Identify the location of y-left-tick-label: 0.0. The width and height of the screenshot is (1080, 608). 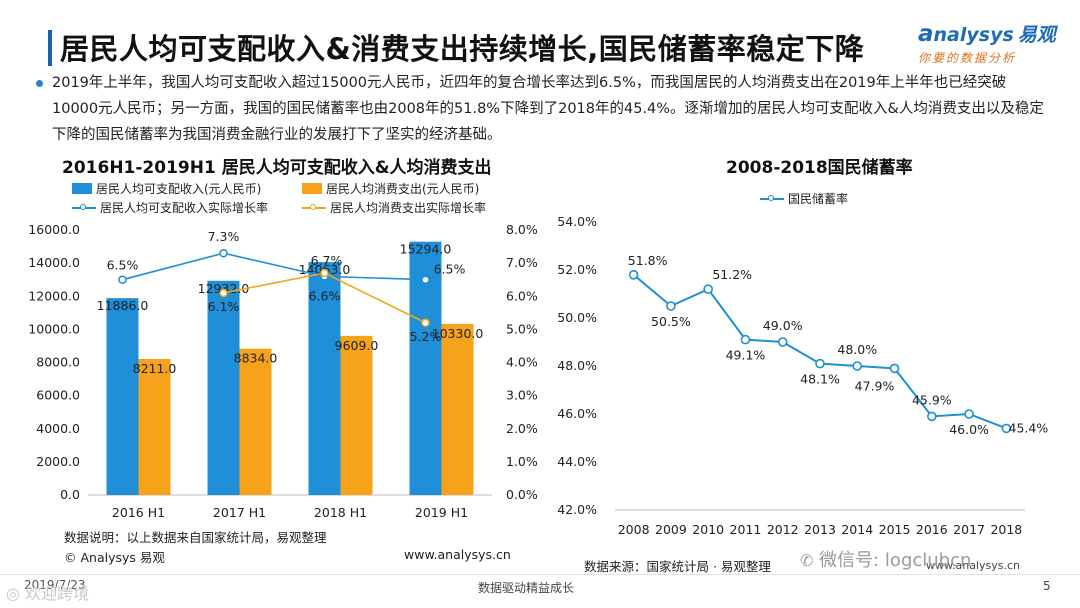
(70, 494).